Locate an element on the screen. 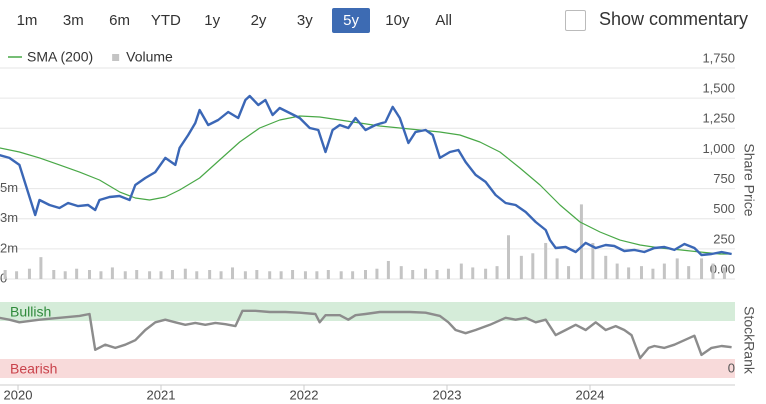 The height and width of the screenshot is (404, 766). y-tick-label: 750 is located at coordinates (724, 178).